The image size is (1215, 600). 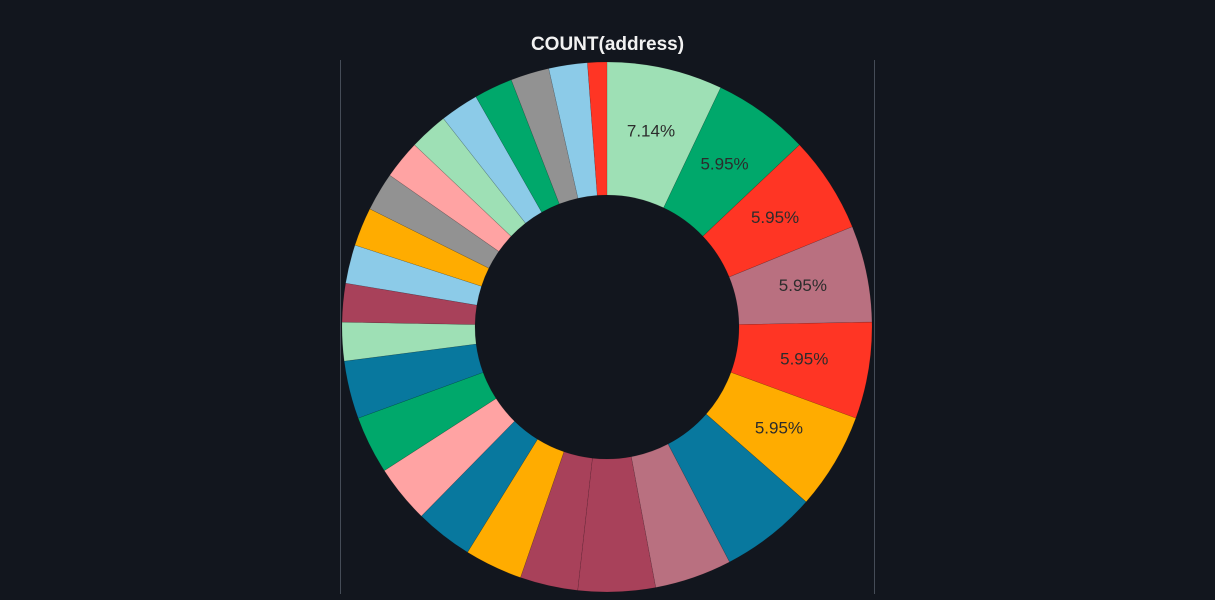 What do you see at coordinates (803, 285) in the screenshot?
I see `slice-label-3: 5.95%` at bounding box center [803, 285].